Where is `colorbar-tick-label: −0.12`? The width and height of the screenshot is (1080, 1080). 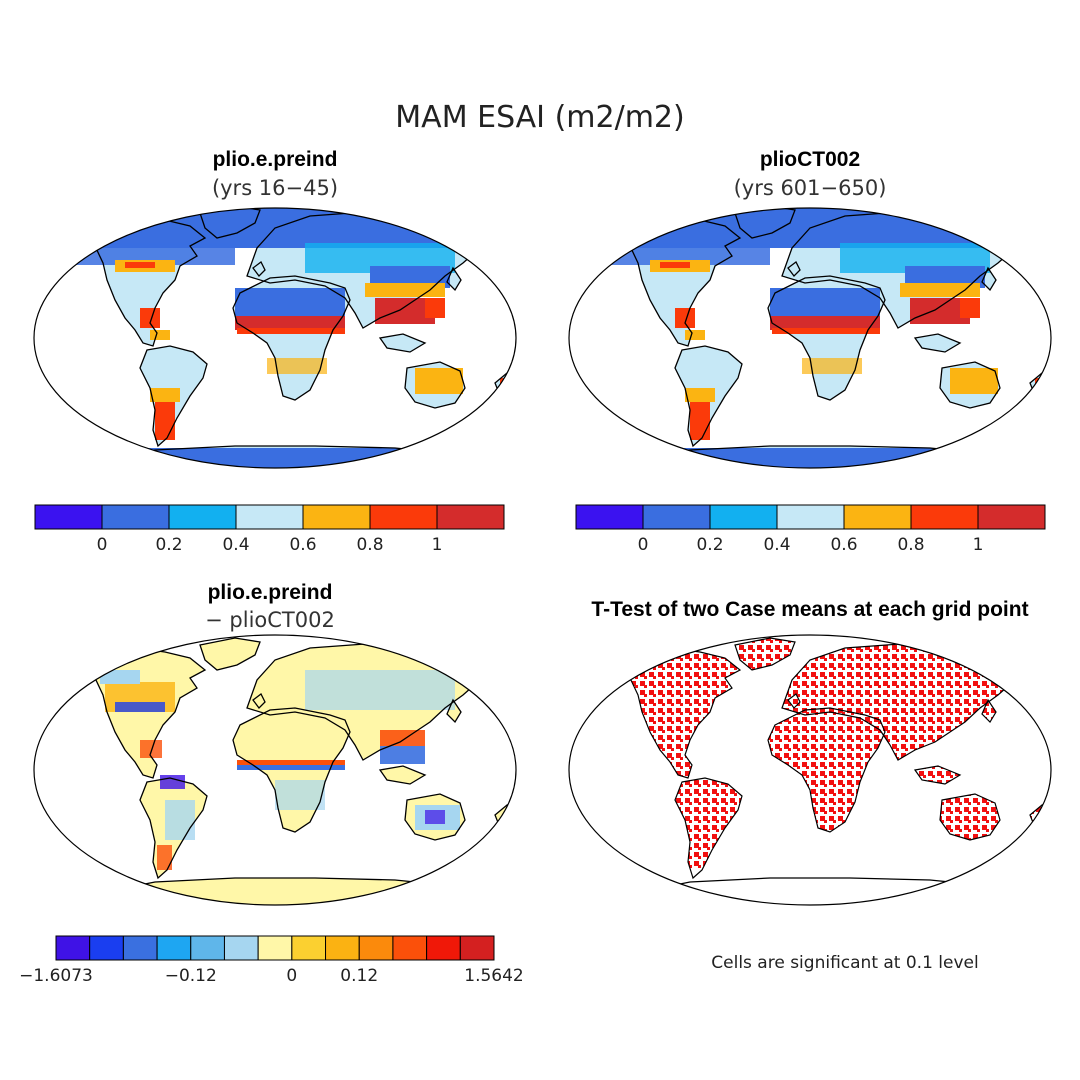
colorbar-tick-label: −0.12 is located at coordinates (191, 976).